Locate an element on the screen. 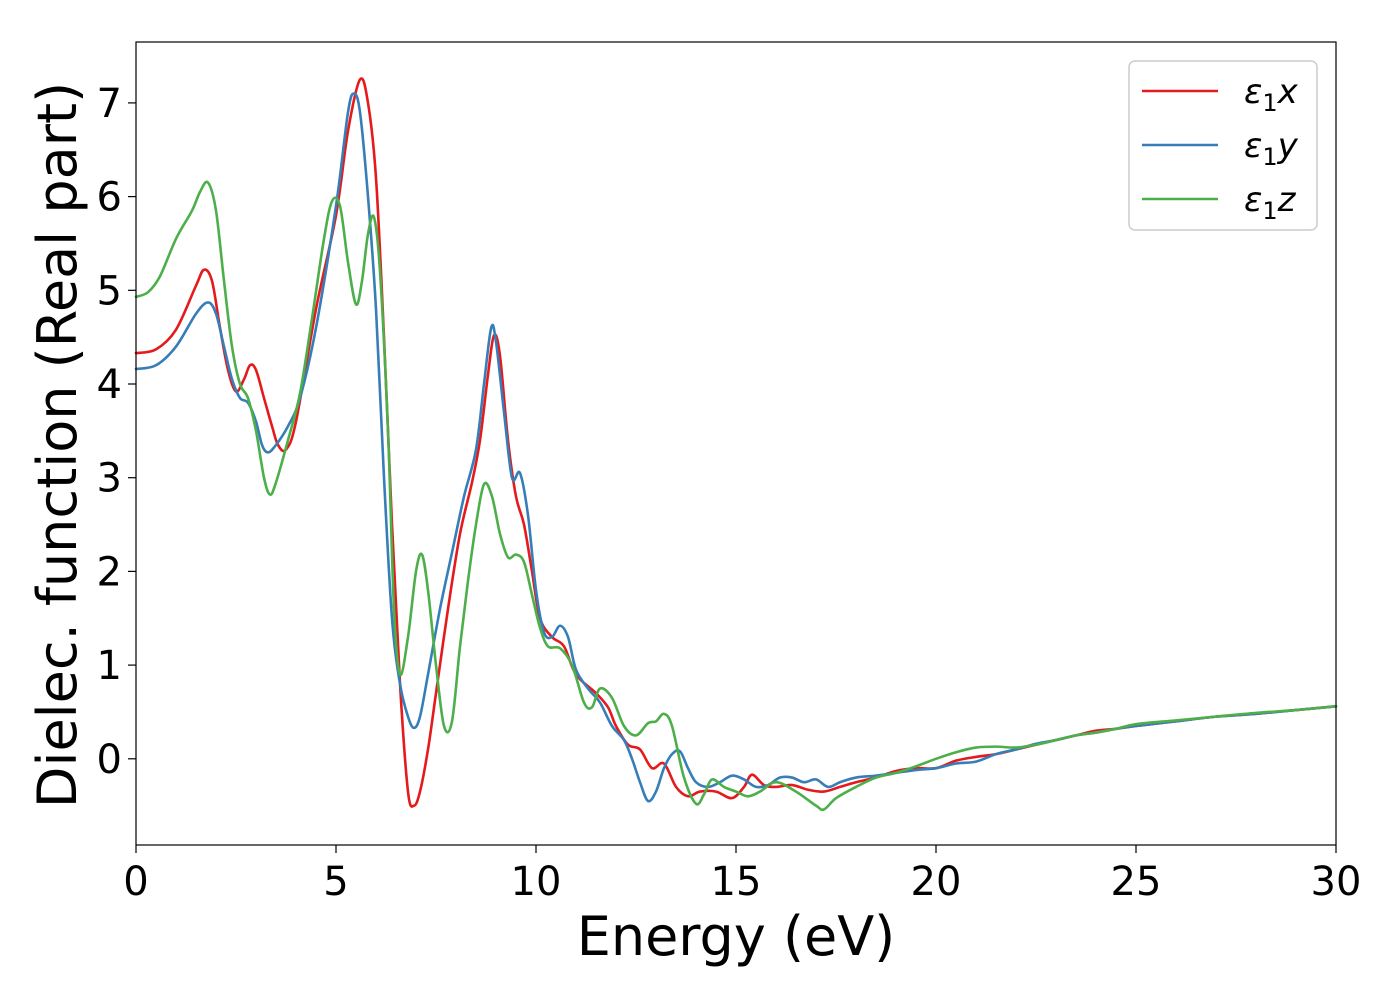 The height and width of the screenshot is (1000, 1400). y-tick-label: 3 is located at coordinates (109, 479).